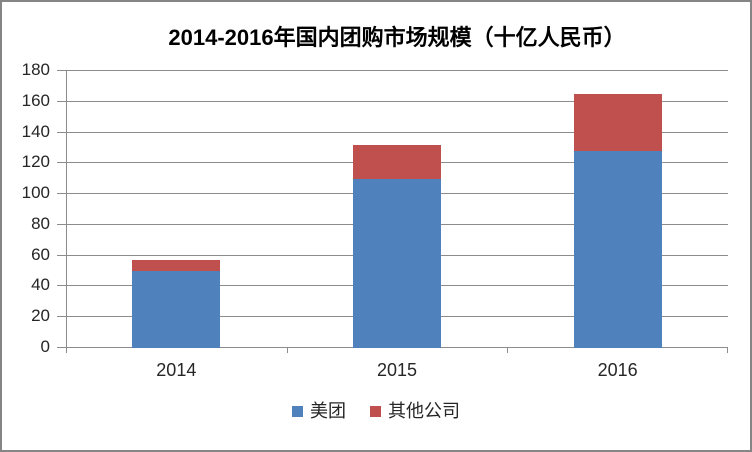  What do you see at coordinates (40, 285) in the screenshot?
I see `y-axis-tick-label: 40` at bounding box center [40, 285].